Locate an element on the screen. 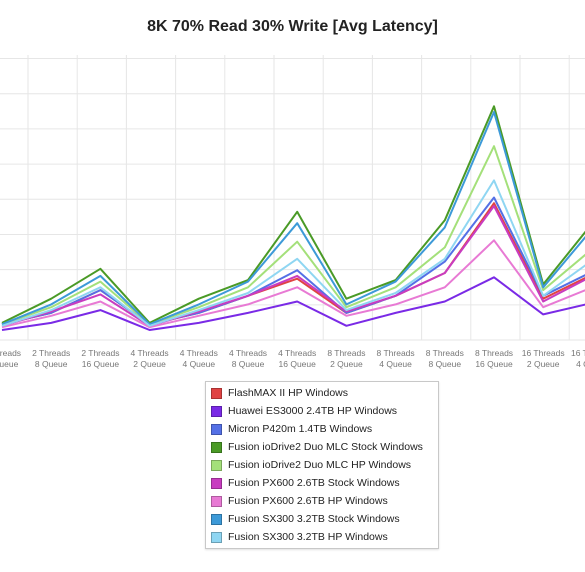 This screenshot has height=572, width=585. legend-label: Fusion ioDrive2 Duo MLC Stock Windows is located at coordinates (325, 447).